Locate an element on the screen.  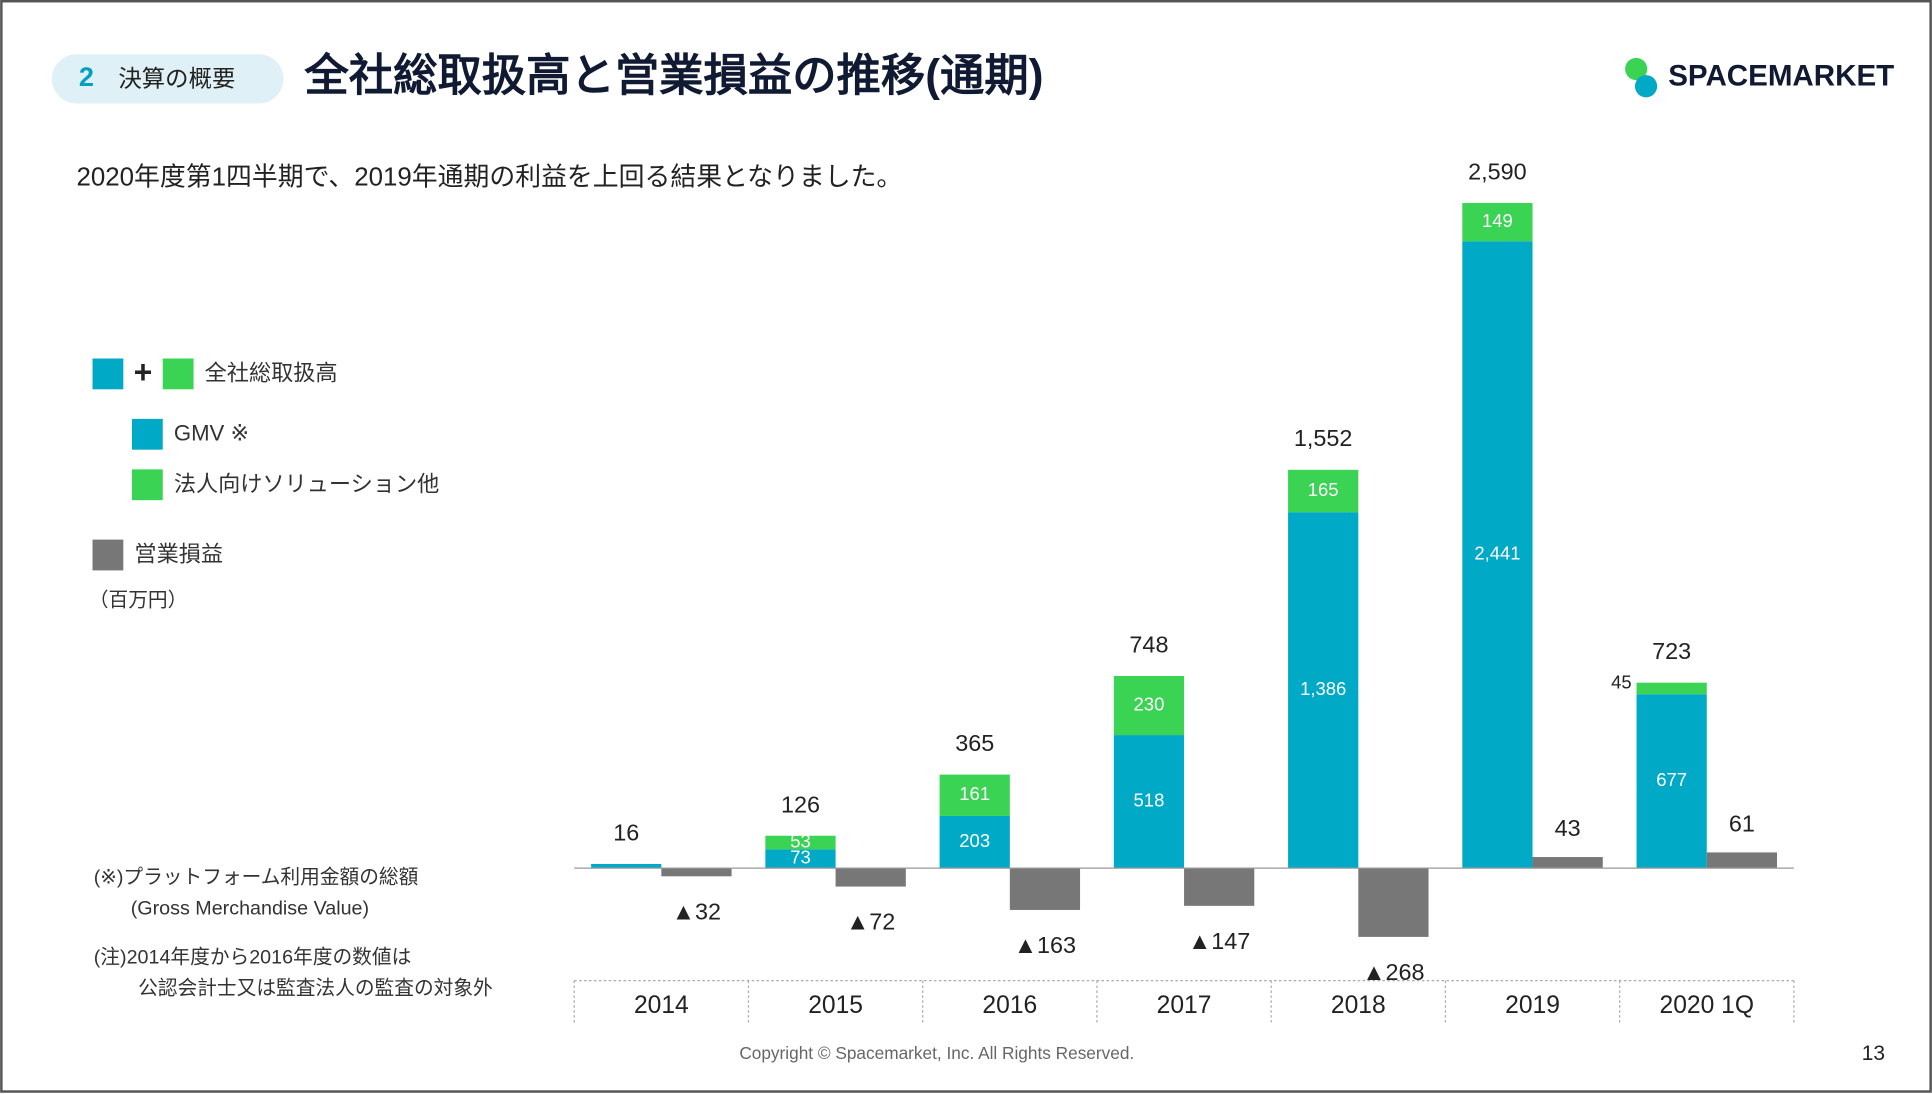
note: (Gross Merchandise Value) is located at coordinates (250, 908).